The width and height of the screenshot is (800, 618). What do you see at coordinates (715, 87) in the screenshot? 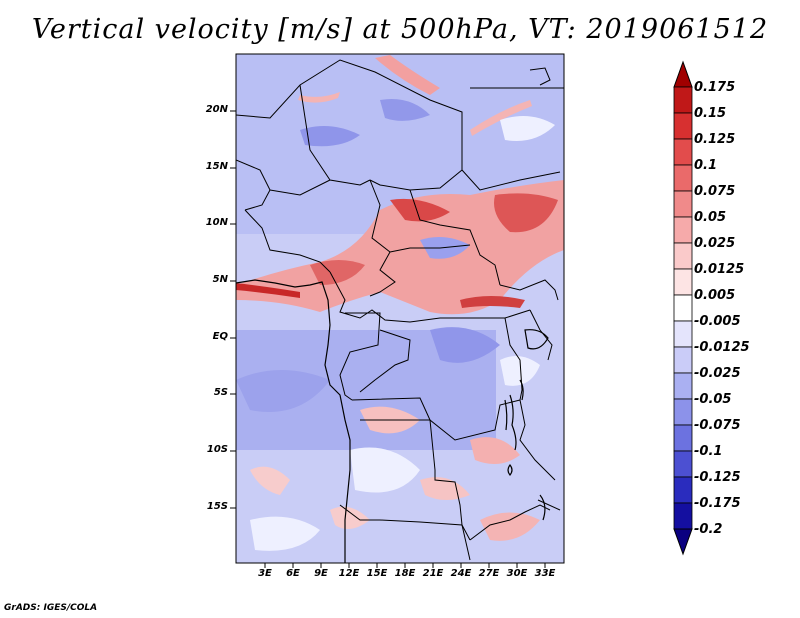
I see `colorbar-label: 0.175` at bounding box center [715, 87].